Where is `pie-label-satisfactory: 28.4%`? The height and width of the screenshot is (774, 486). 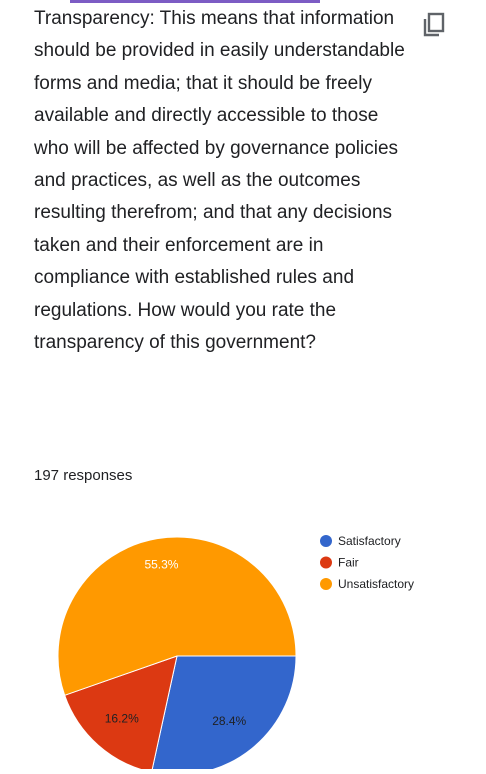
pie-label-satisfactory: 28.4% is located at coordinates (229, 721).